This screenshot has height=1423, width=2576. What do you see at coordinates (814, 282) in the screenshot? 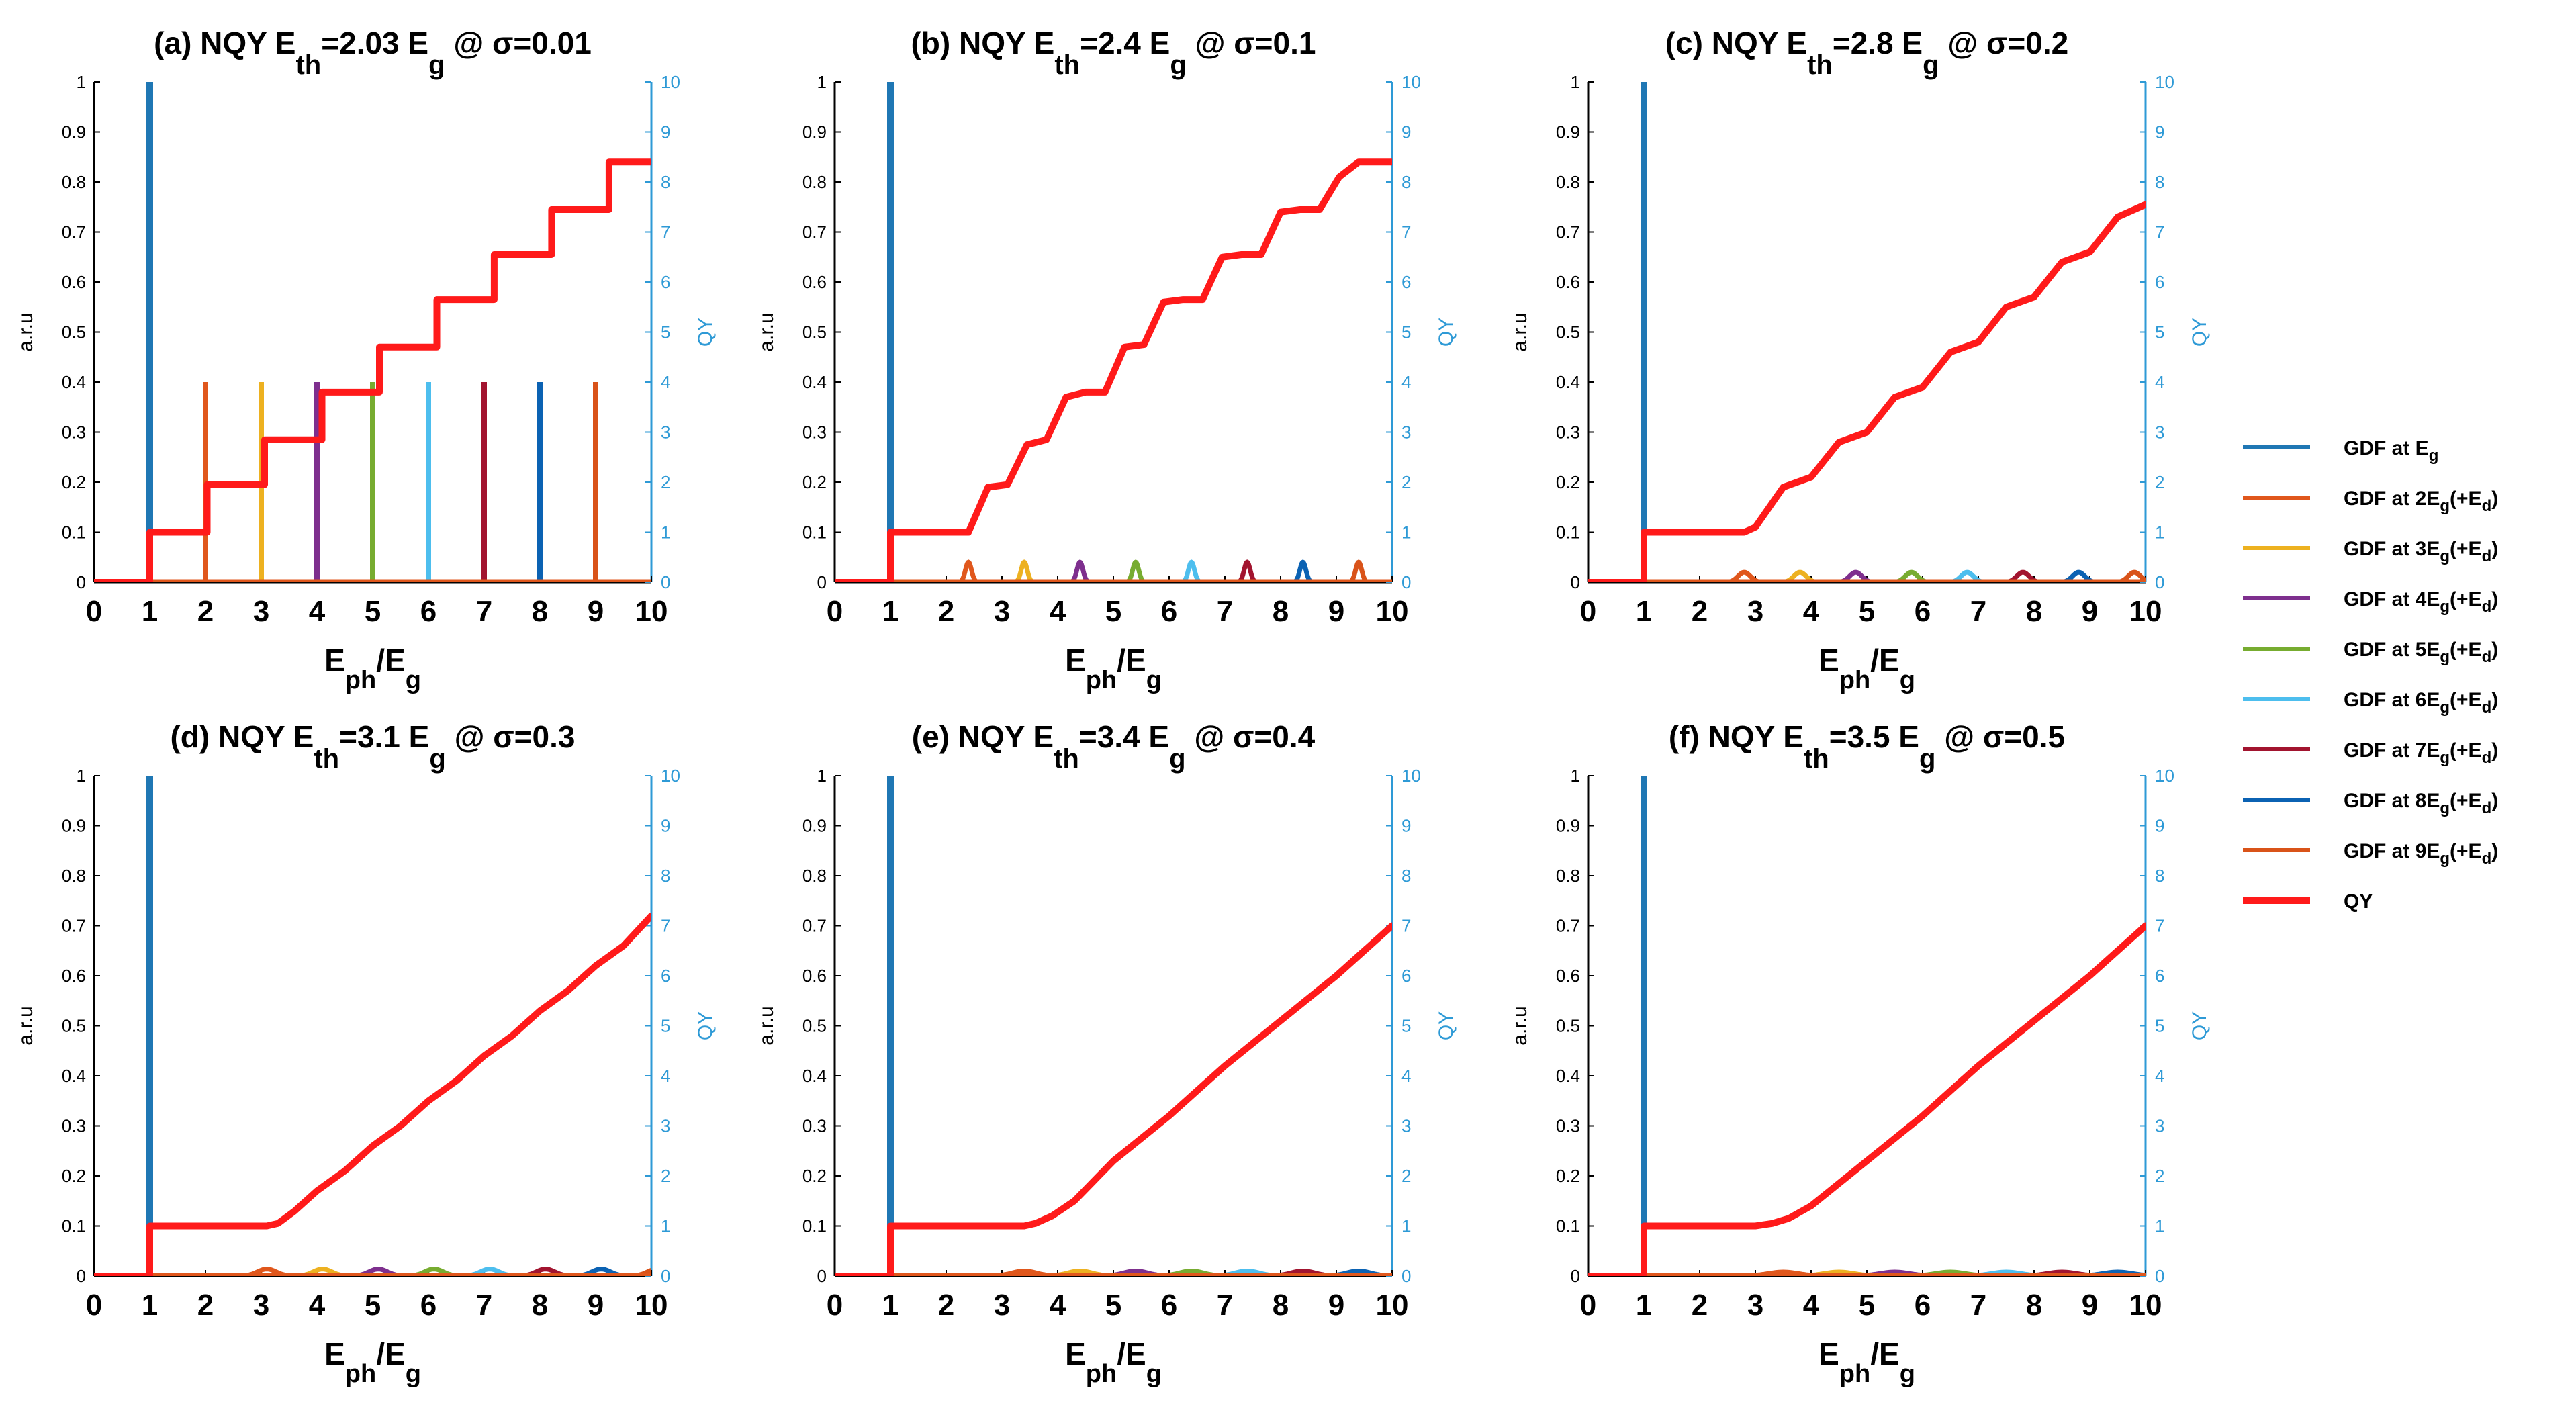
I see `y-left-tick-label: 0.6` at bounding box center [814, 282].